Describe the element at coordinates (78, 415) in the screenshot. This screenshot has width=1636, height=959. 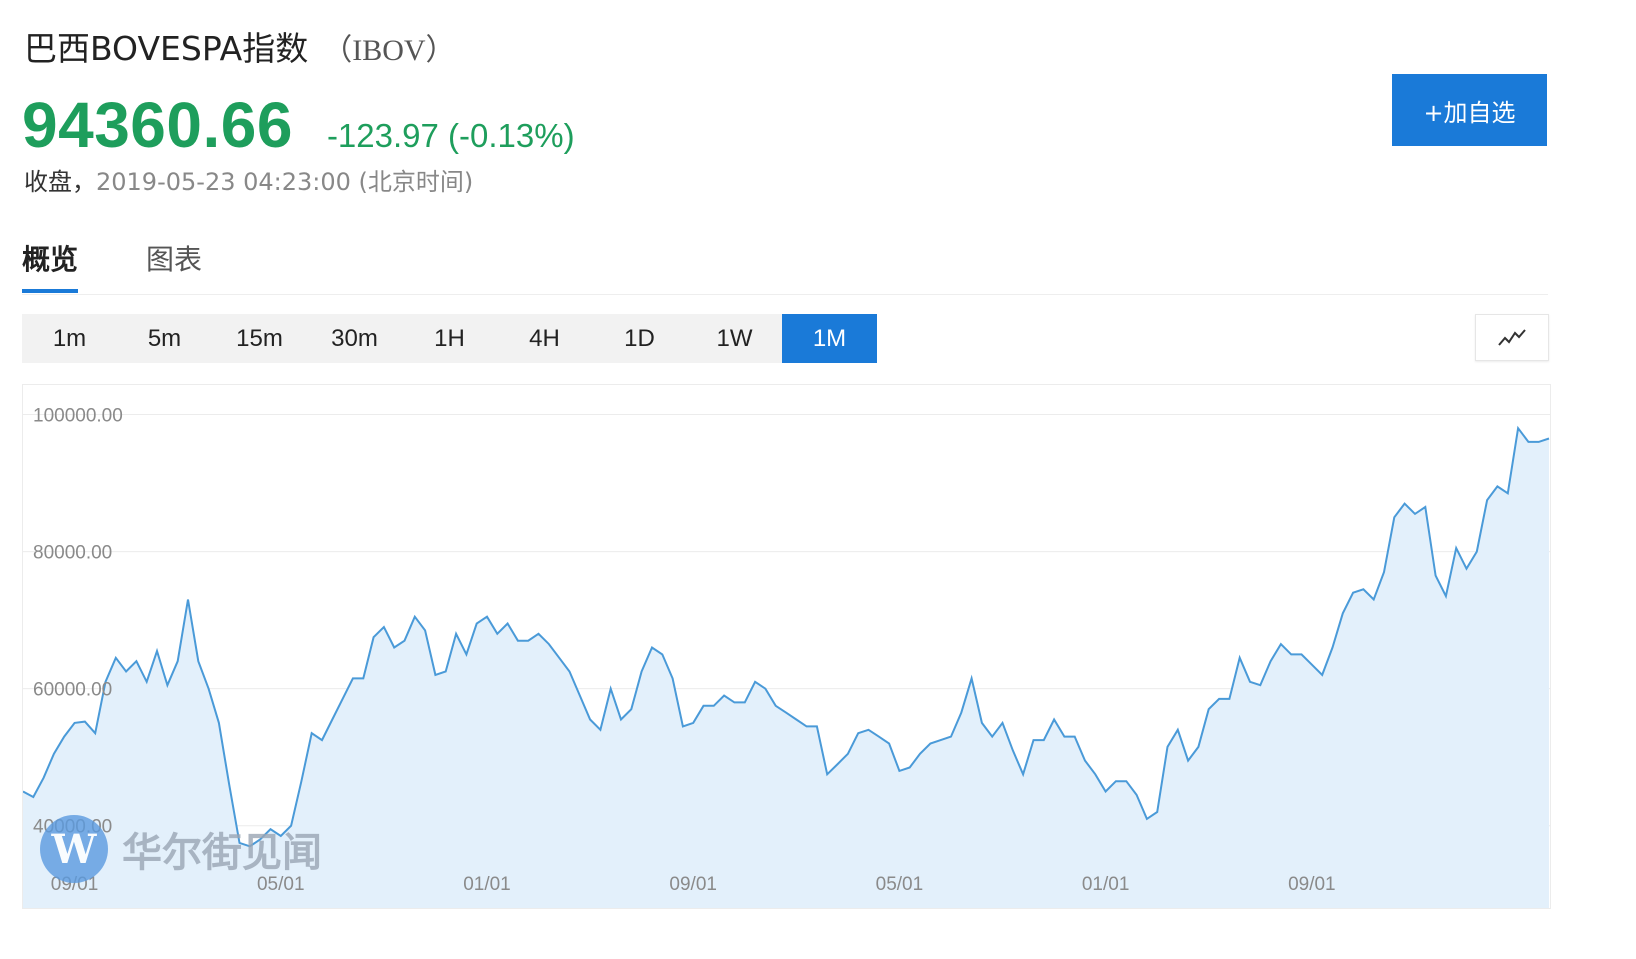
I see `y-tick-label: 100000.00` at that location.